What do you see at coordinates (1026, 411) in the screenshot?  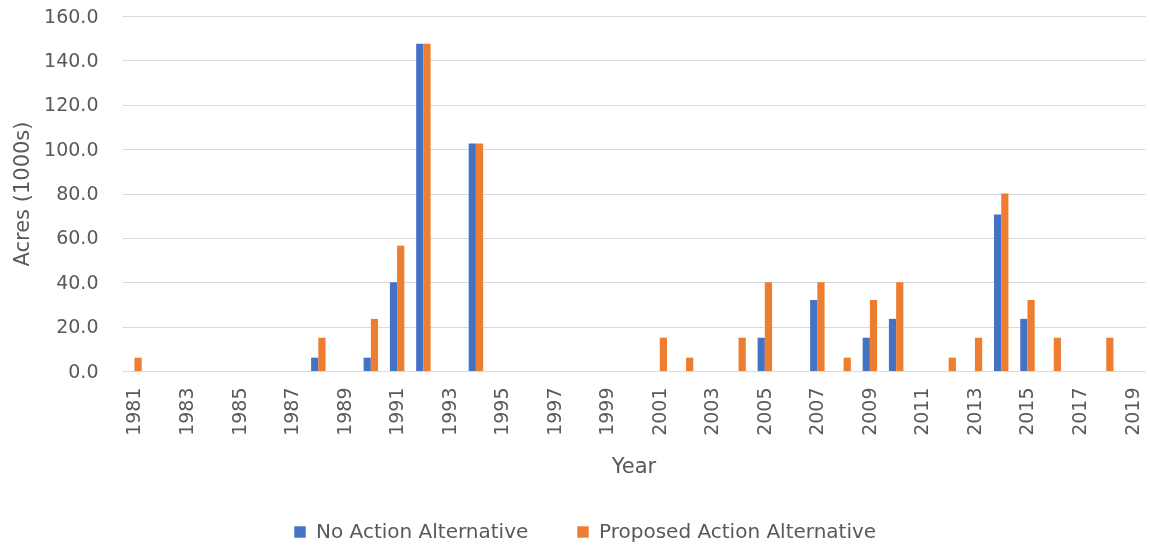 I see `x-tick-label: 2015` at bounding box center [1026, 411].